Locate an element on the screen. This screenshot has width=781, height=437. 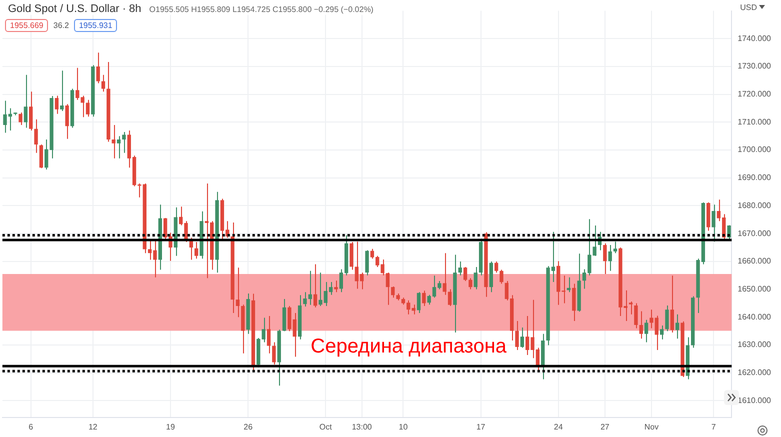
y-tick-label: 1640.000 is located at coordinates (755, 317).